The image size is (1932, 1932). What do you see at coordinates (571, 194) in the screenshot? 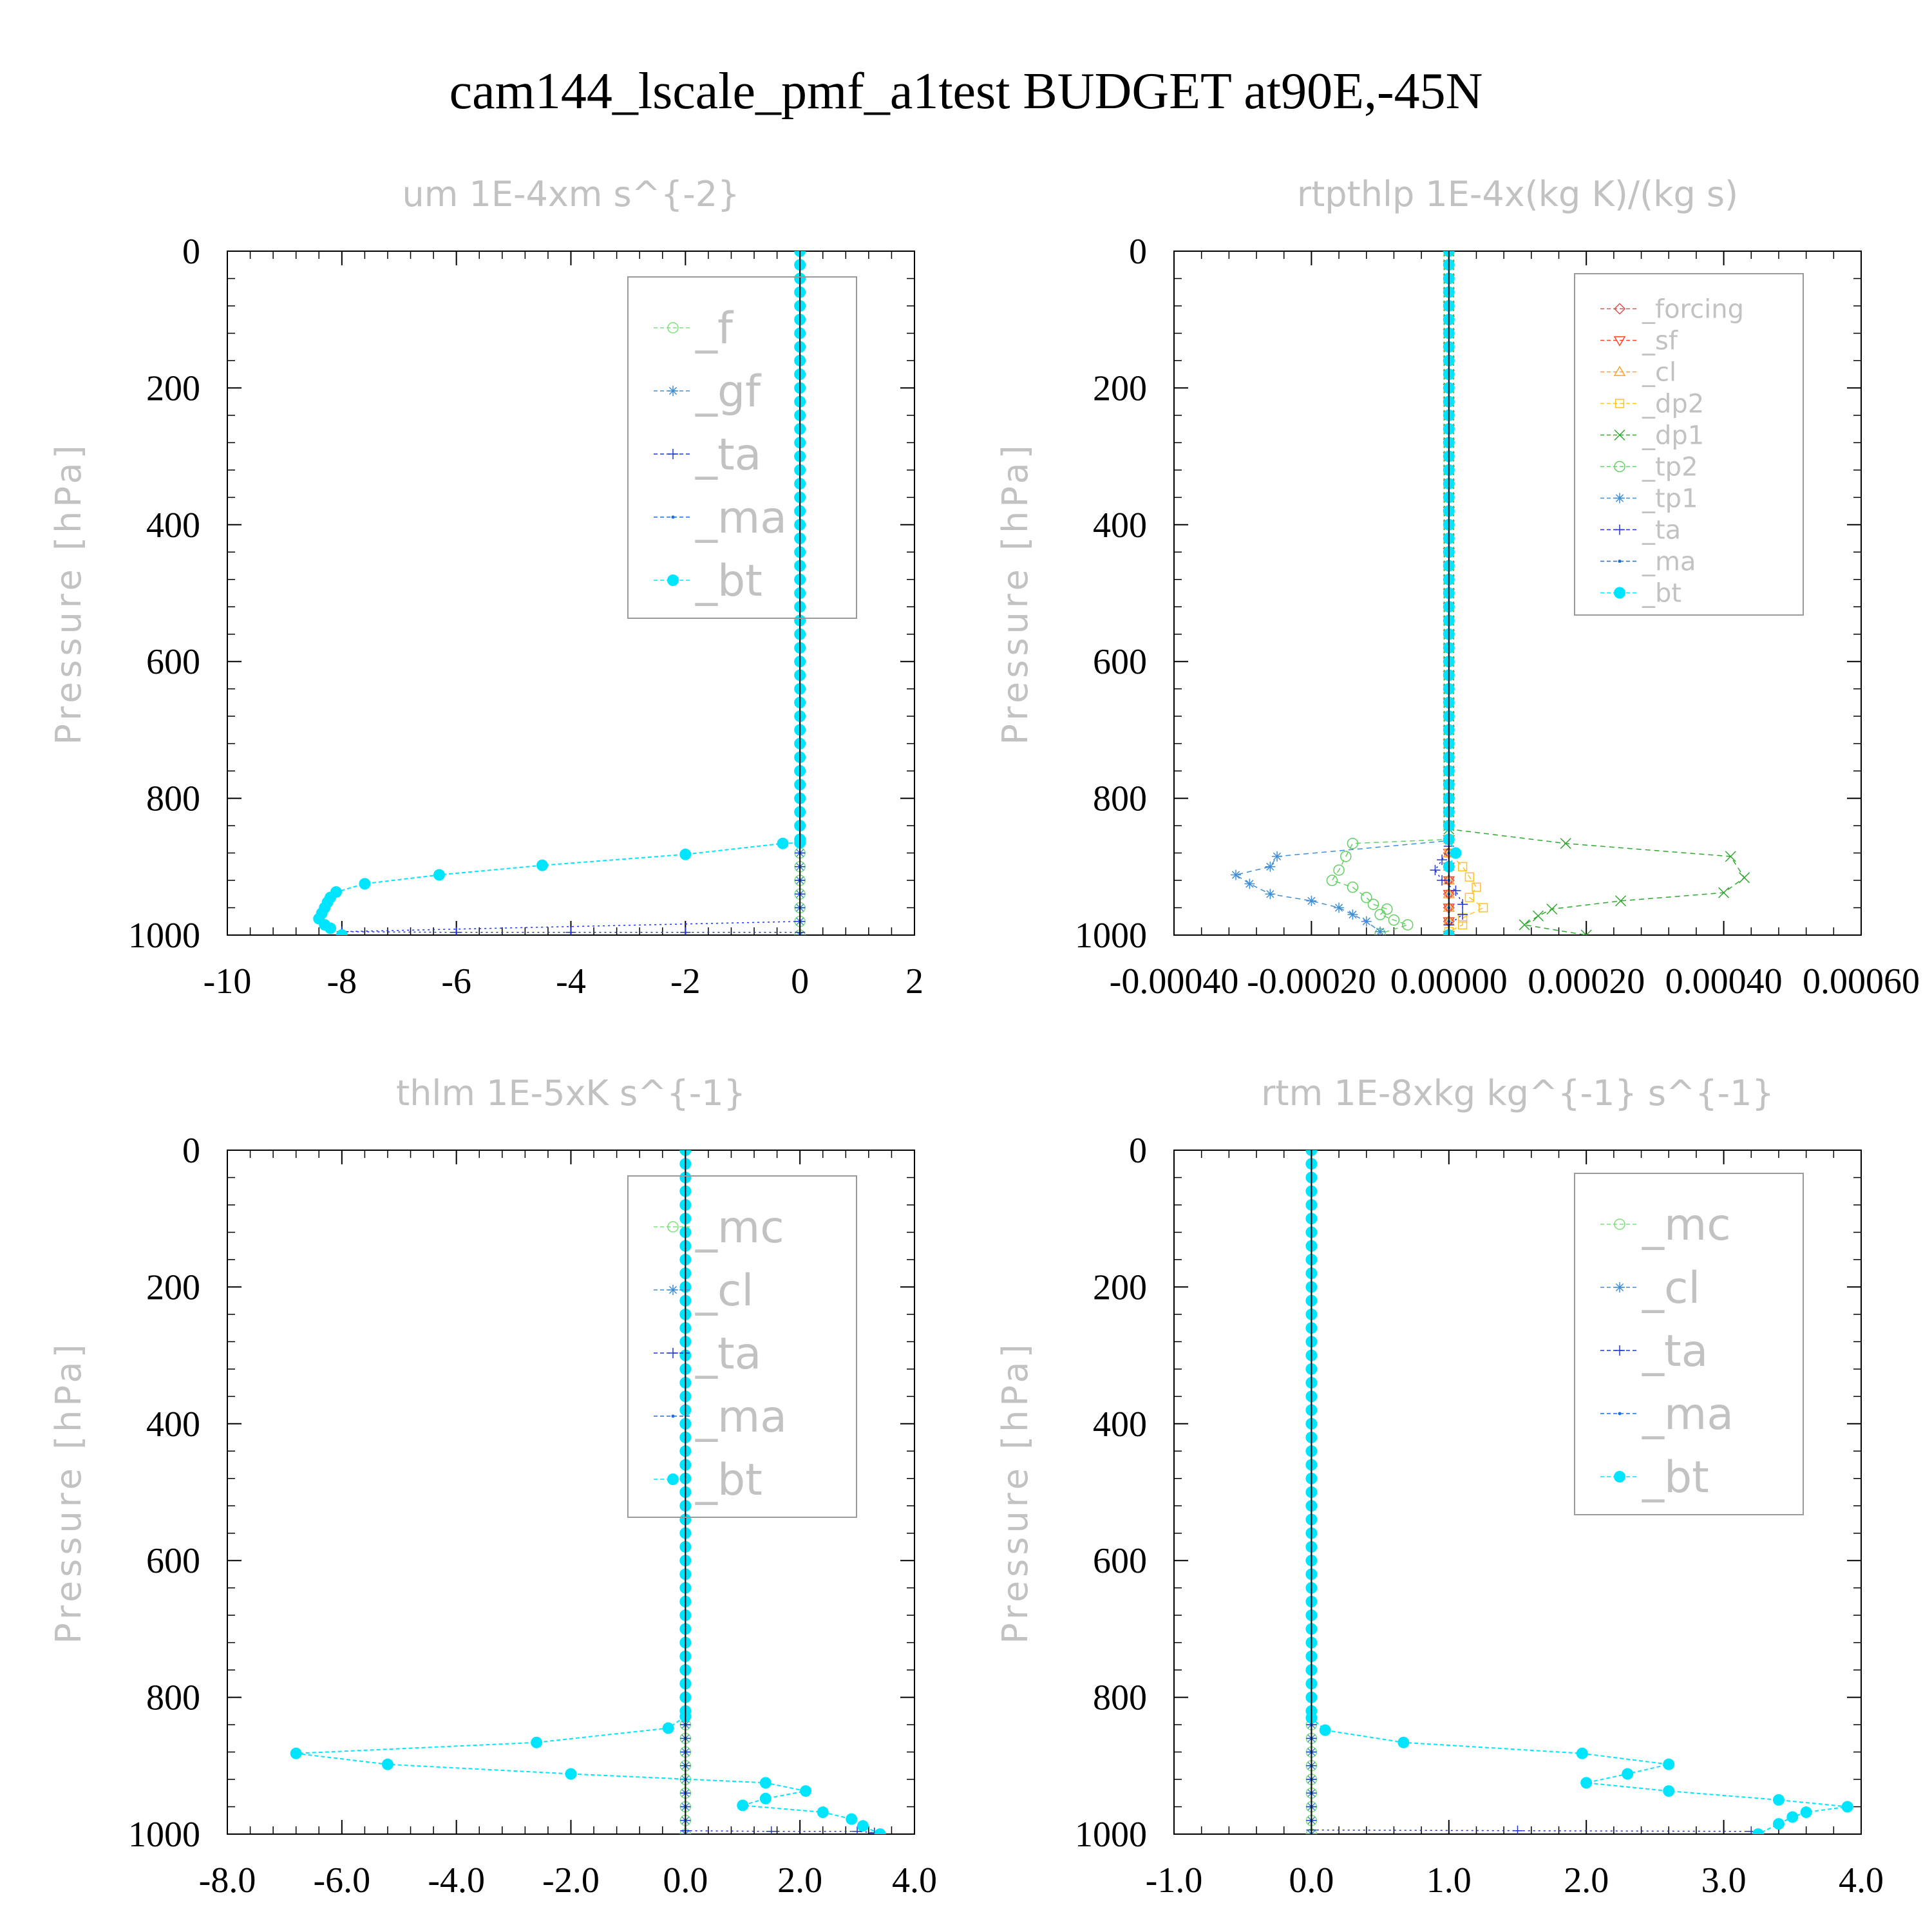
I see `chart-title: um 1E-4xm s^{-2}` at bounding box center [571, 194].